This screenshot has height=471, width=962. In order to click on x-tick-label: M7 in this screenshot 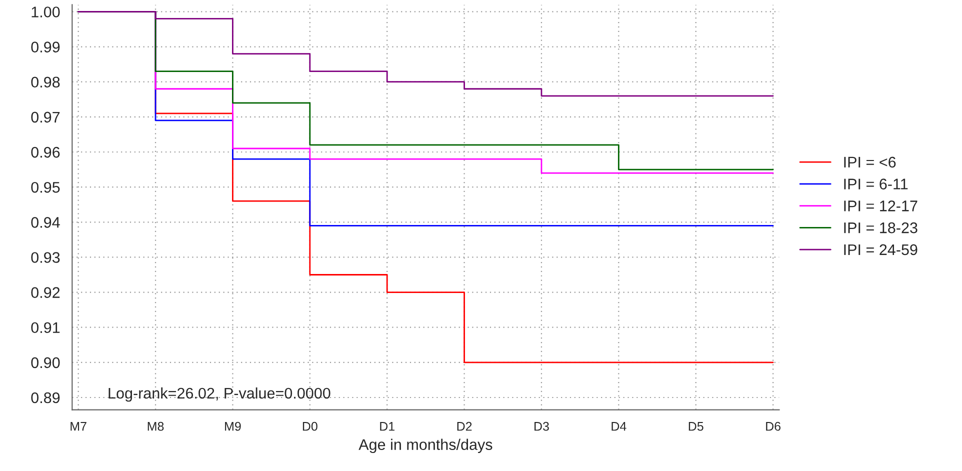, I will do `click(78, 426)`.